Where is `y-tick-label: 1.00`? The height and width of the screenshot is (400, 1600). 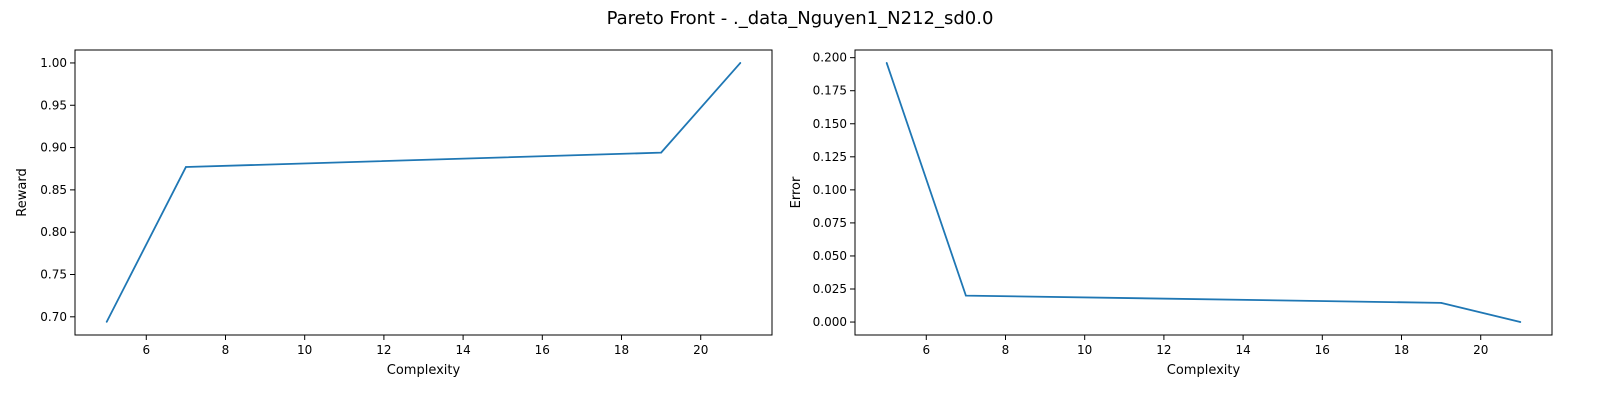
y-tick-label: 1.00 is located at coordinates (53, 63).